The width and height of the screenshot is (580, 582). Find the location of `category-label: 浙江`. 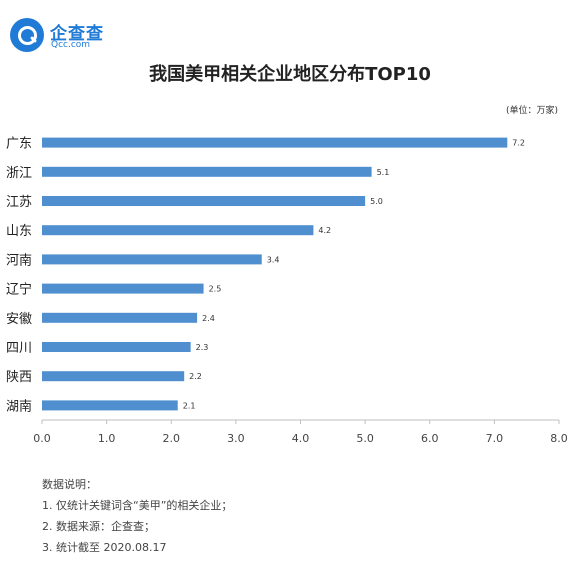

category-label: 浙江 is located at coordinates (19, 173).